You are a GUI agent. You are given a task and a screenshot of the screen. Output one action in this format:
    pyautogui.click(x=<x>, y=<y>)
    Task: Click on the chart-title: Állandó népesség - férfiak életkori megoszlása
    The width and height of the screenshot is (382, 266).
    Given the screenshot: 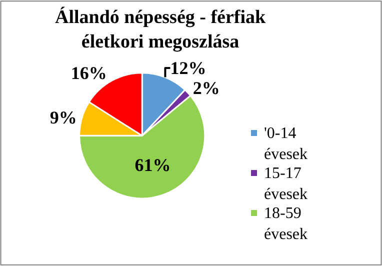 What is the action you would take?
    pyautogui.click(x=160, y=29)
    